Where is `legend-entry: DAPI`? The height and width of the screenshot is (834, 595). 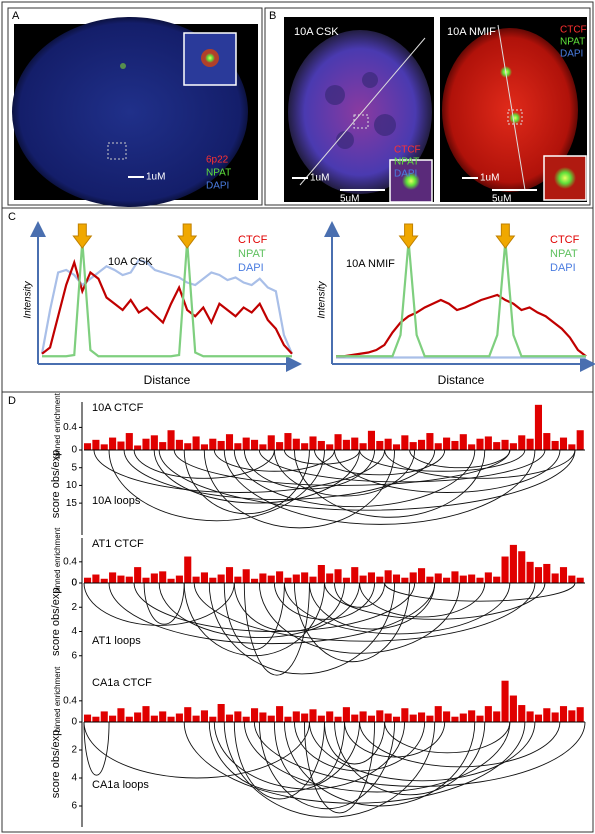
legend-entry: DAPI is located at coordinates (251, 268).